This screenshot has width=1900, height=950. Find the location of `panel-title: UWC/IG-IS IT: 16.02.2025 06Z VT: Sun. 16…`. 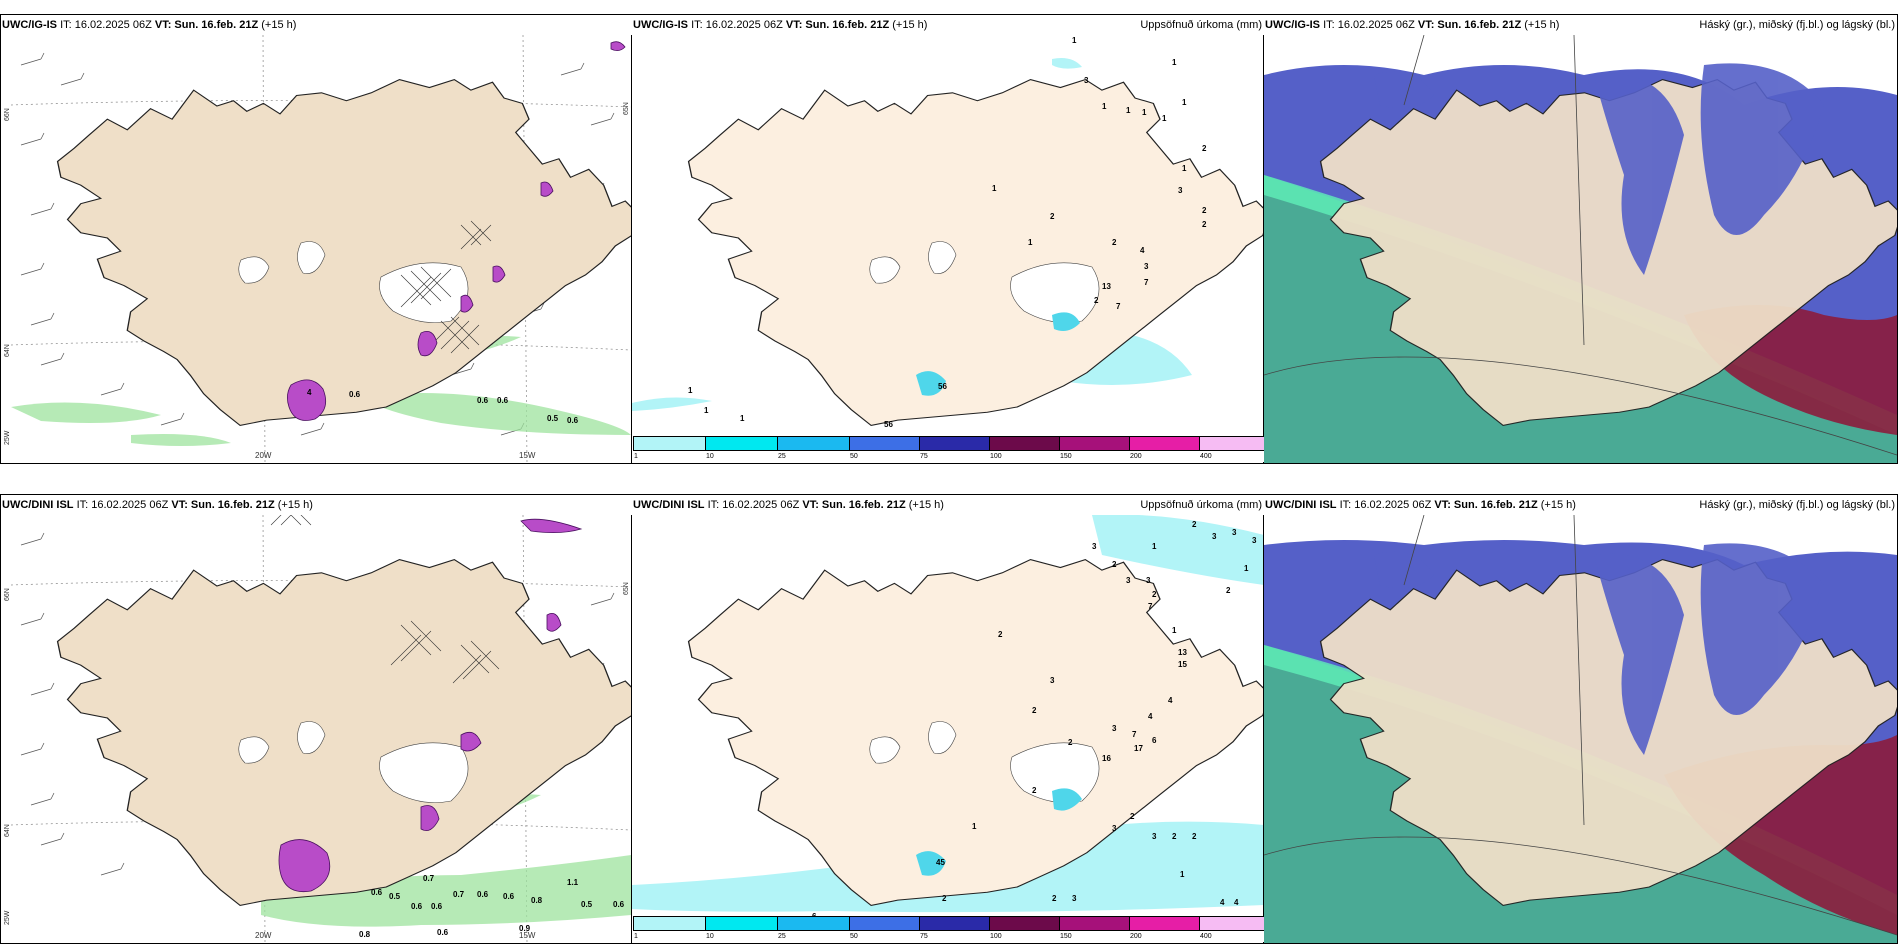

panel-title: UWC/IG-IS IT: 16.02.2025 06Z VT: Sun. 16… is located at coordinates (948, 25).